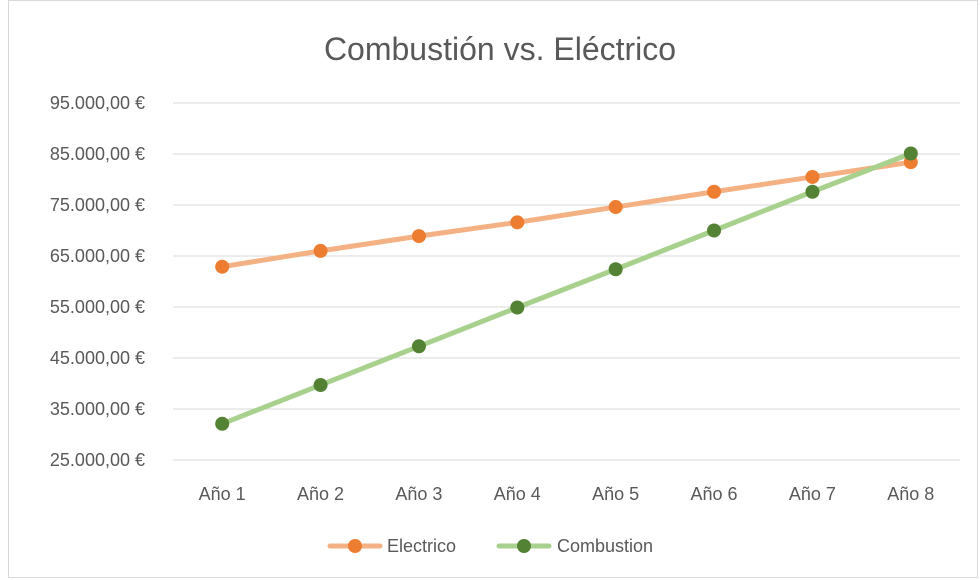 This screenshot has width=980, height=580. What do you see at coordinates (97, 307) in the screenshot?
I see `y-tick-label: 55.000,00 €` at bounding box center [97, 307].